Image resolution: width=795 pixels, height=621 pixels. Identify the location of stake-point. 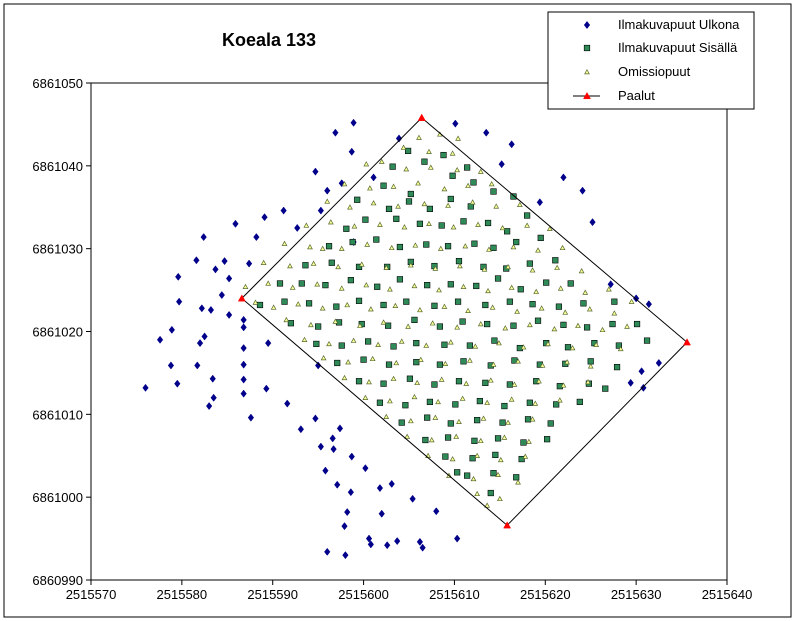
(421, 117).